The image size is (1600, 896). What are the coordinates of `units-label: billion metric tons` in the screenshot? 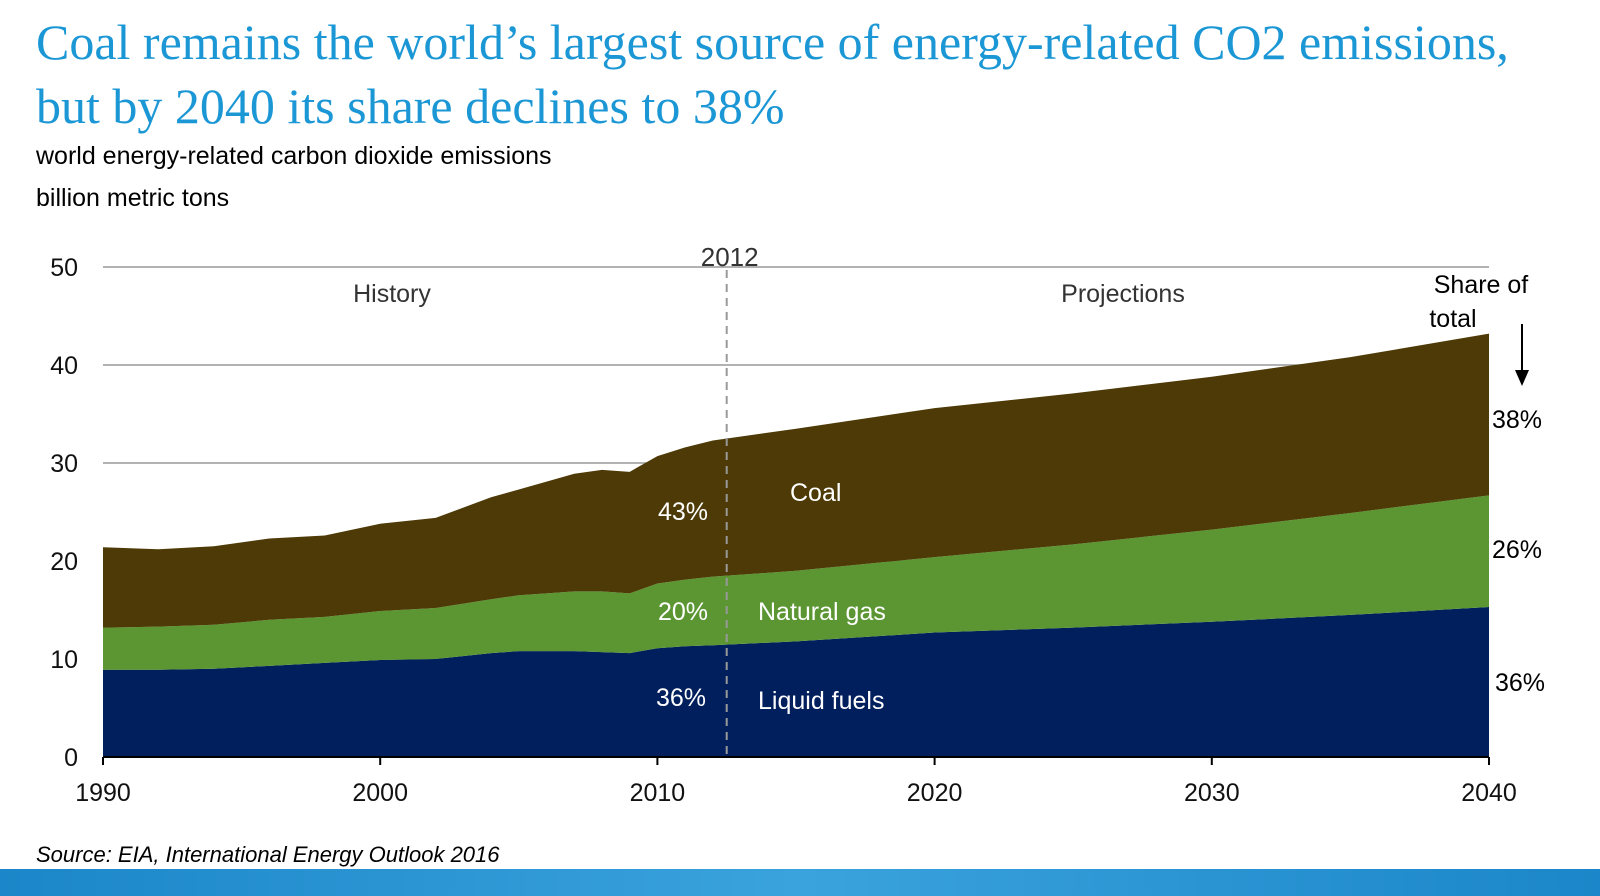 It's located at (133, 198).